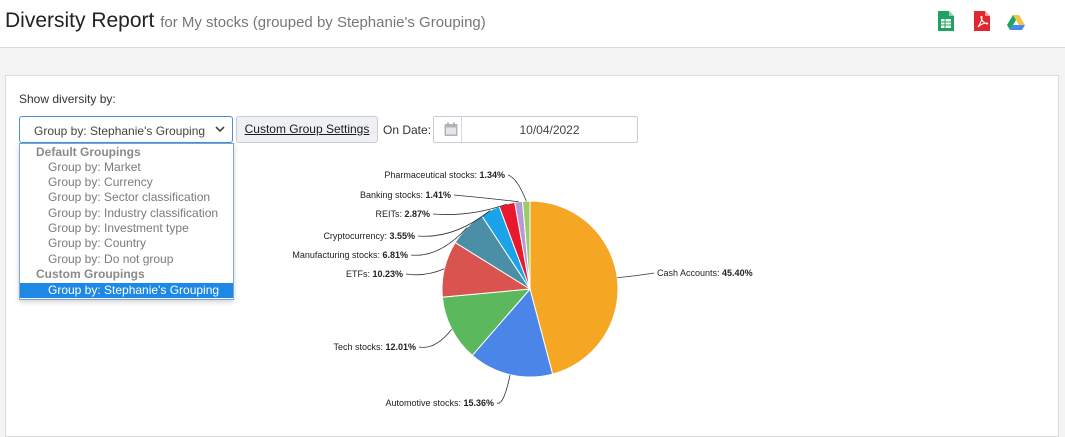 This screenshot has width=1065, height=437. What do you see at coordinates (486, 322) in the screenshot?
I see `pie-slice-tech-stocks` at bounding box center [486, 322].